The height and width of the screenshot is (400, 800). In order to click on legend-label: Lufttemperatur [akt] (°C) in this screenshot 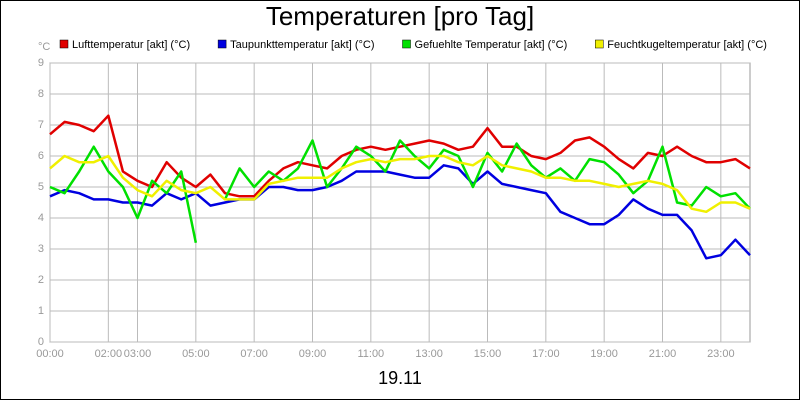, I will do `click(131, 45)`.